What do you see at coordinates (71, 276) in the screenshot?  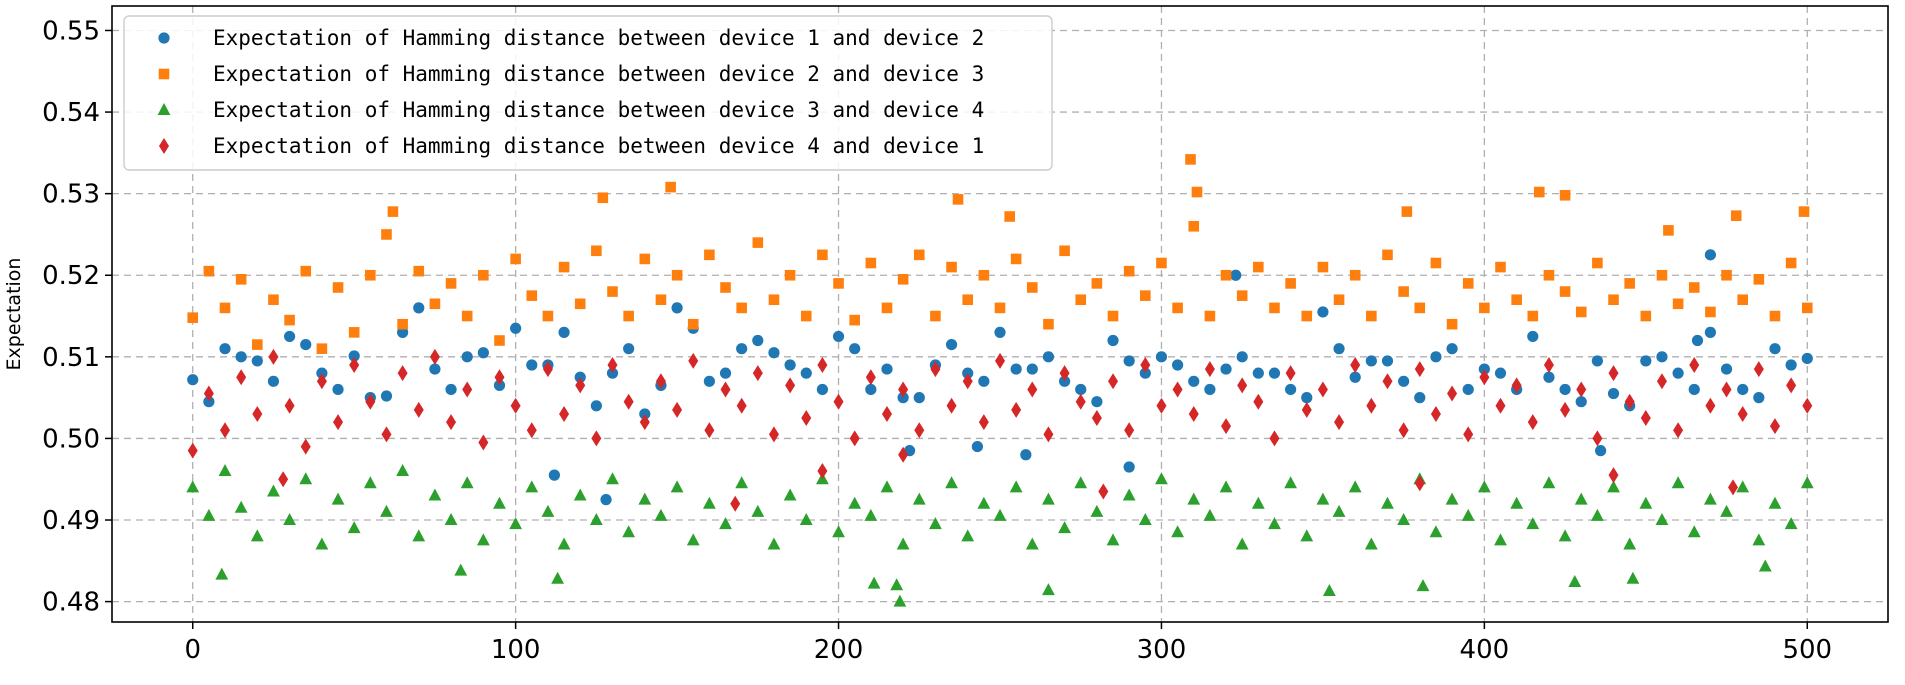 I see `y-tick-label: 0.52` at bounding box center [71, 276].